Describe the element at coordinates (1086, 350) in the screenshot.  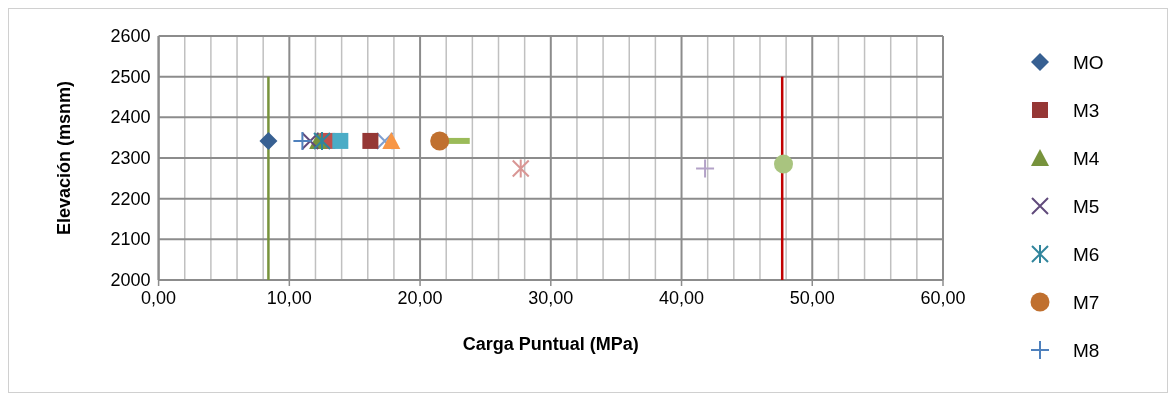
I see `legend-label: M8` at that location.